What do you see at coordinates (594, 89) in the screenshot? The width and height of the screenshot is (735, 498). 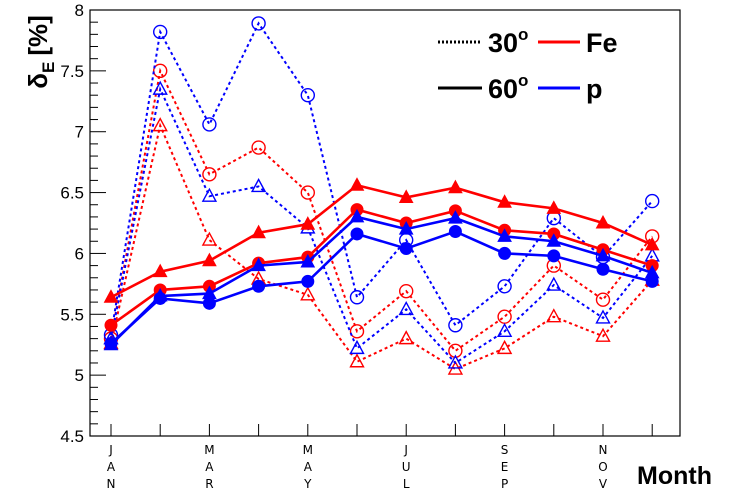 I see `legend-label: p` at bounding box center [594, 89].